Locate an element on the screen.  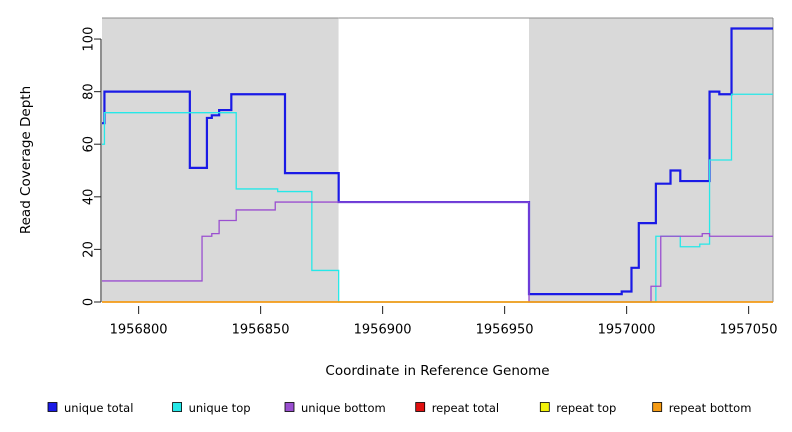
x-tick-label-5: 1957050 is located at coordinates (749, 330).